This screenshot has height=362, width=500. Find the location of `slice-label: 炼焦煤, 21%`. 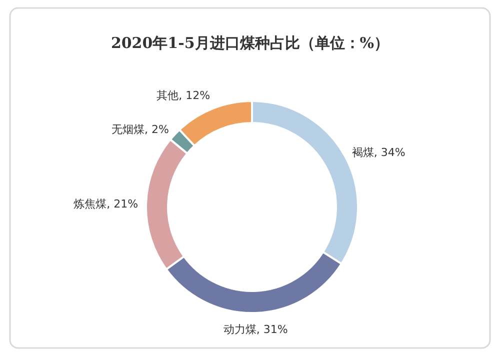

slice-label: 炼焦煤, 21% is located at coordinates (106, 203).